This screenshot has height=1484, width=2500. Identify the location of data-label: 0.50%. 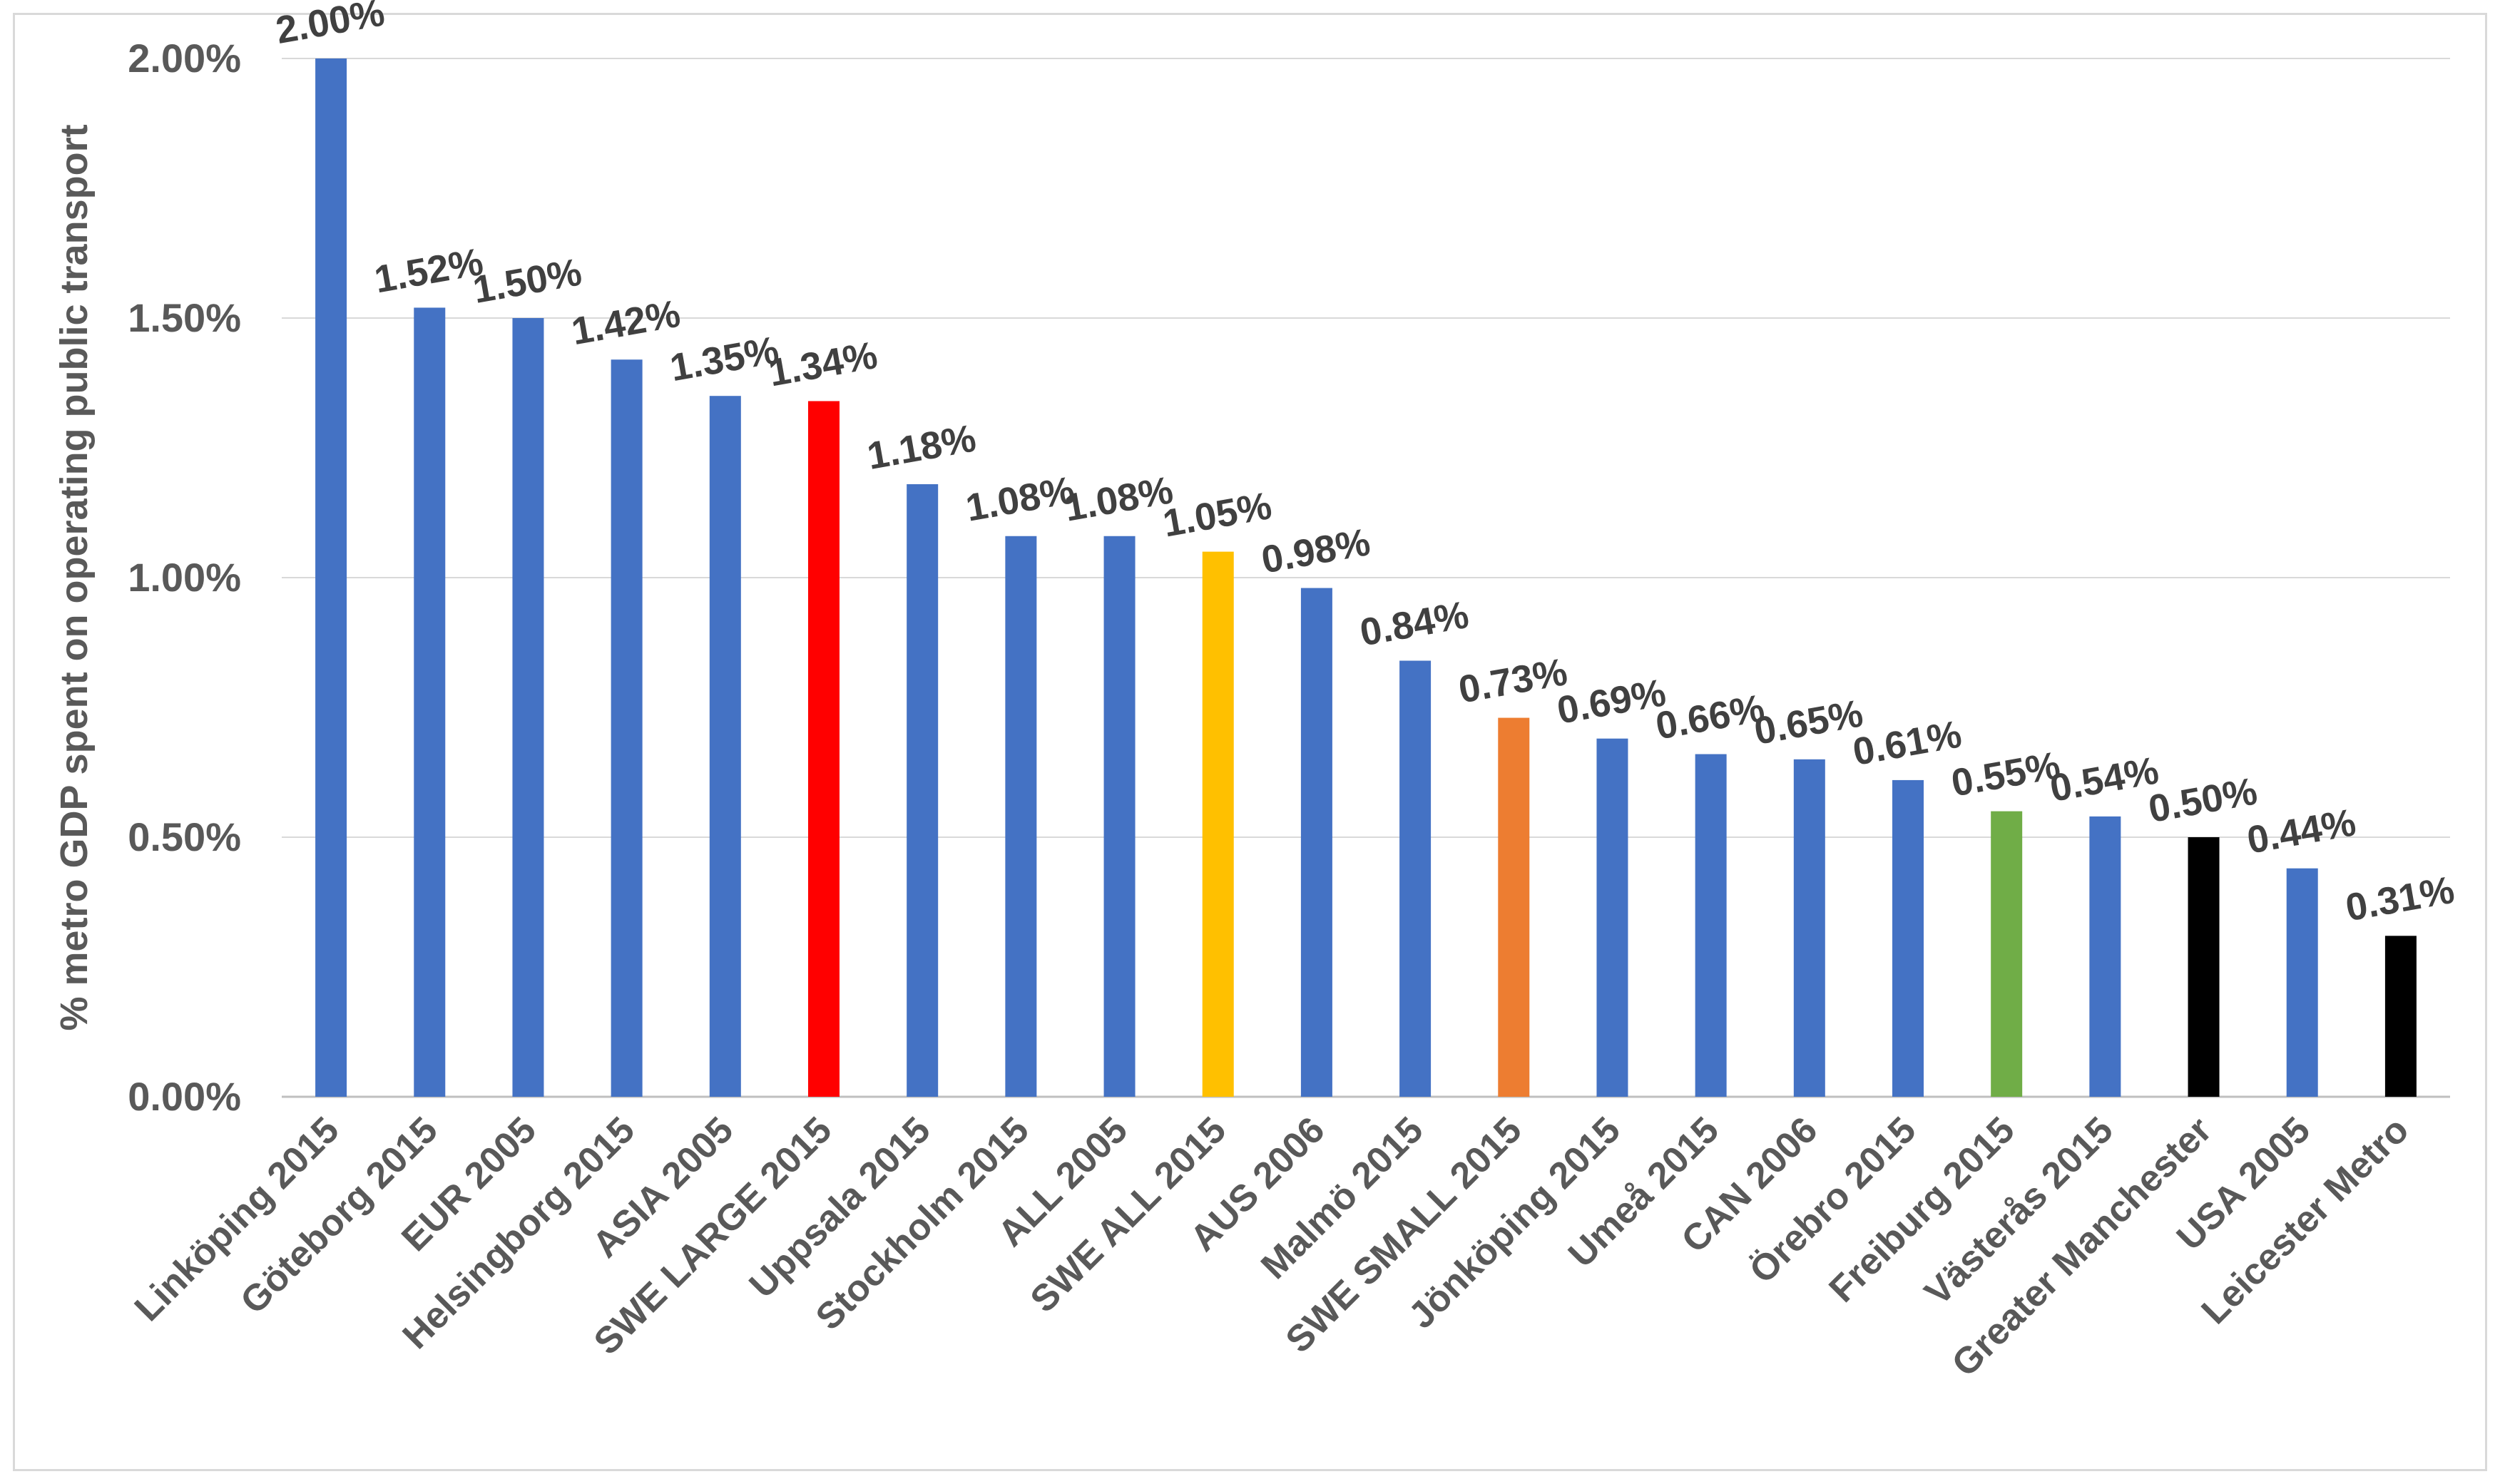
(2203, 800).